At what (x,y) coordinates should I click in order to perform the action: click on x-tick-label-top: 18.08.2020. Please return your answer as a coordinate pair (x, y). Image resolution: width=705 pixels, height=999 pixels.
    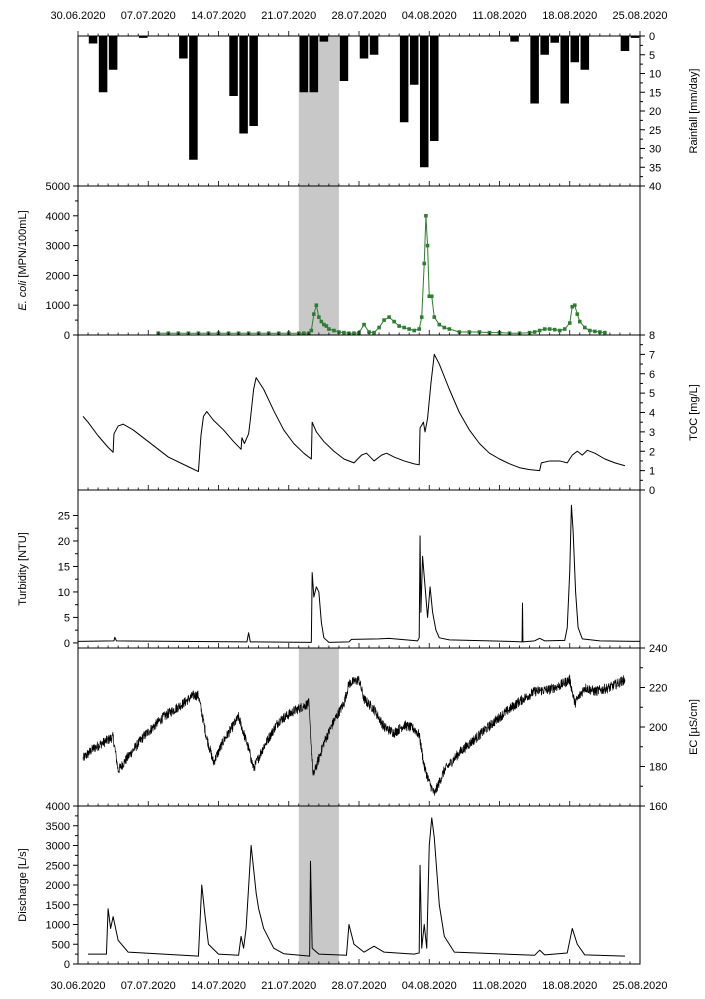
    Looking at the image, I should click on (569, 16).